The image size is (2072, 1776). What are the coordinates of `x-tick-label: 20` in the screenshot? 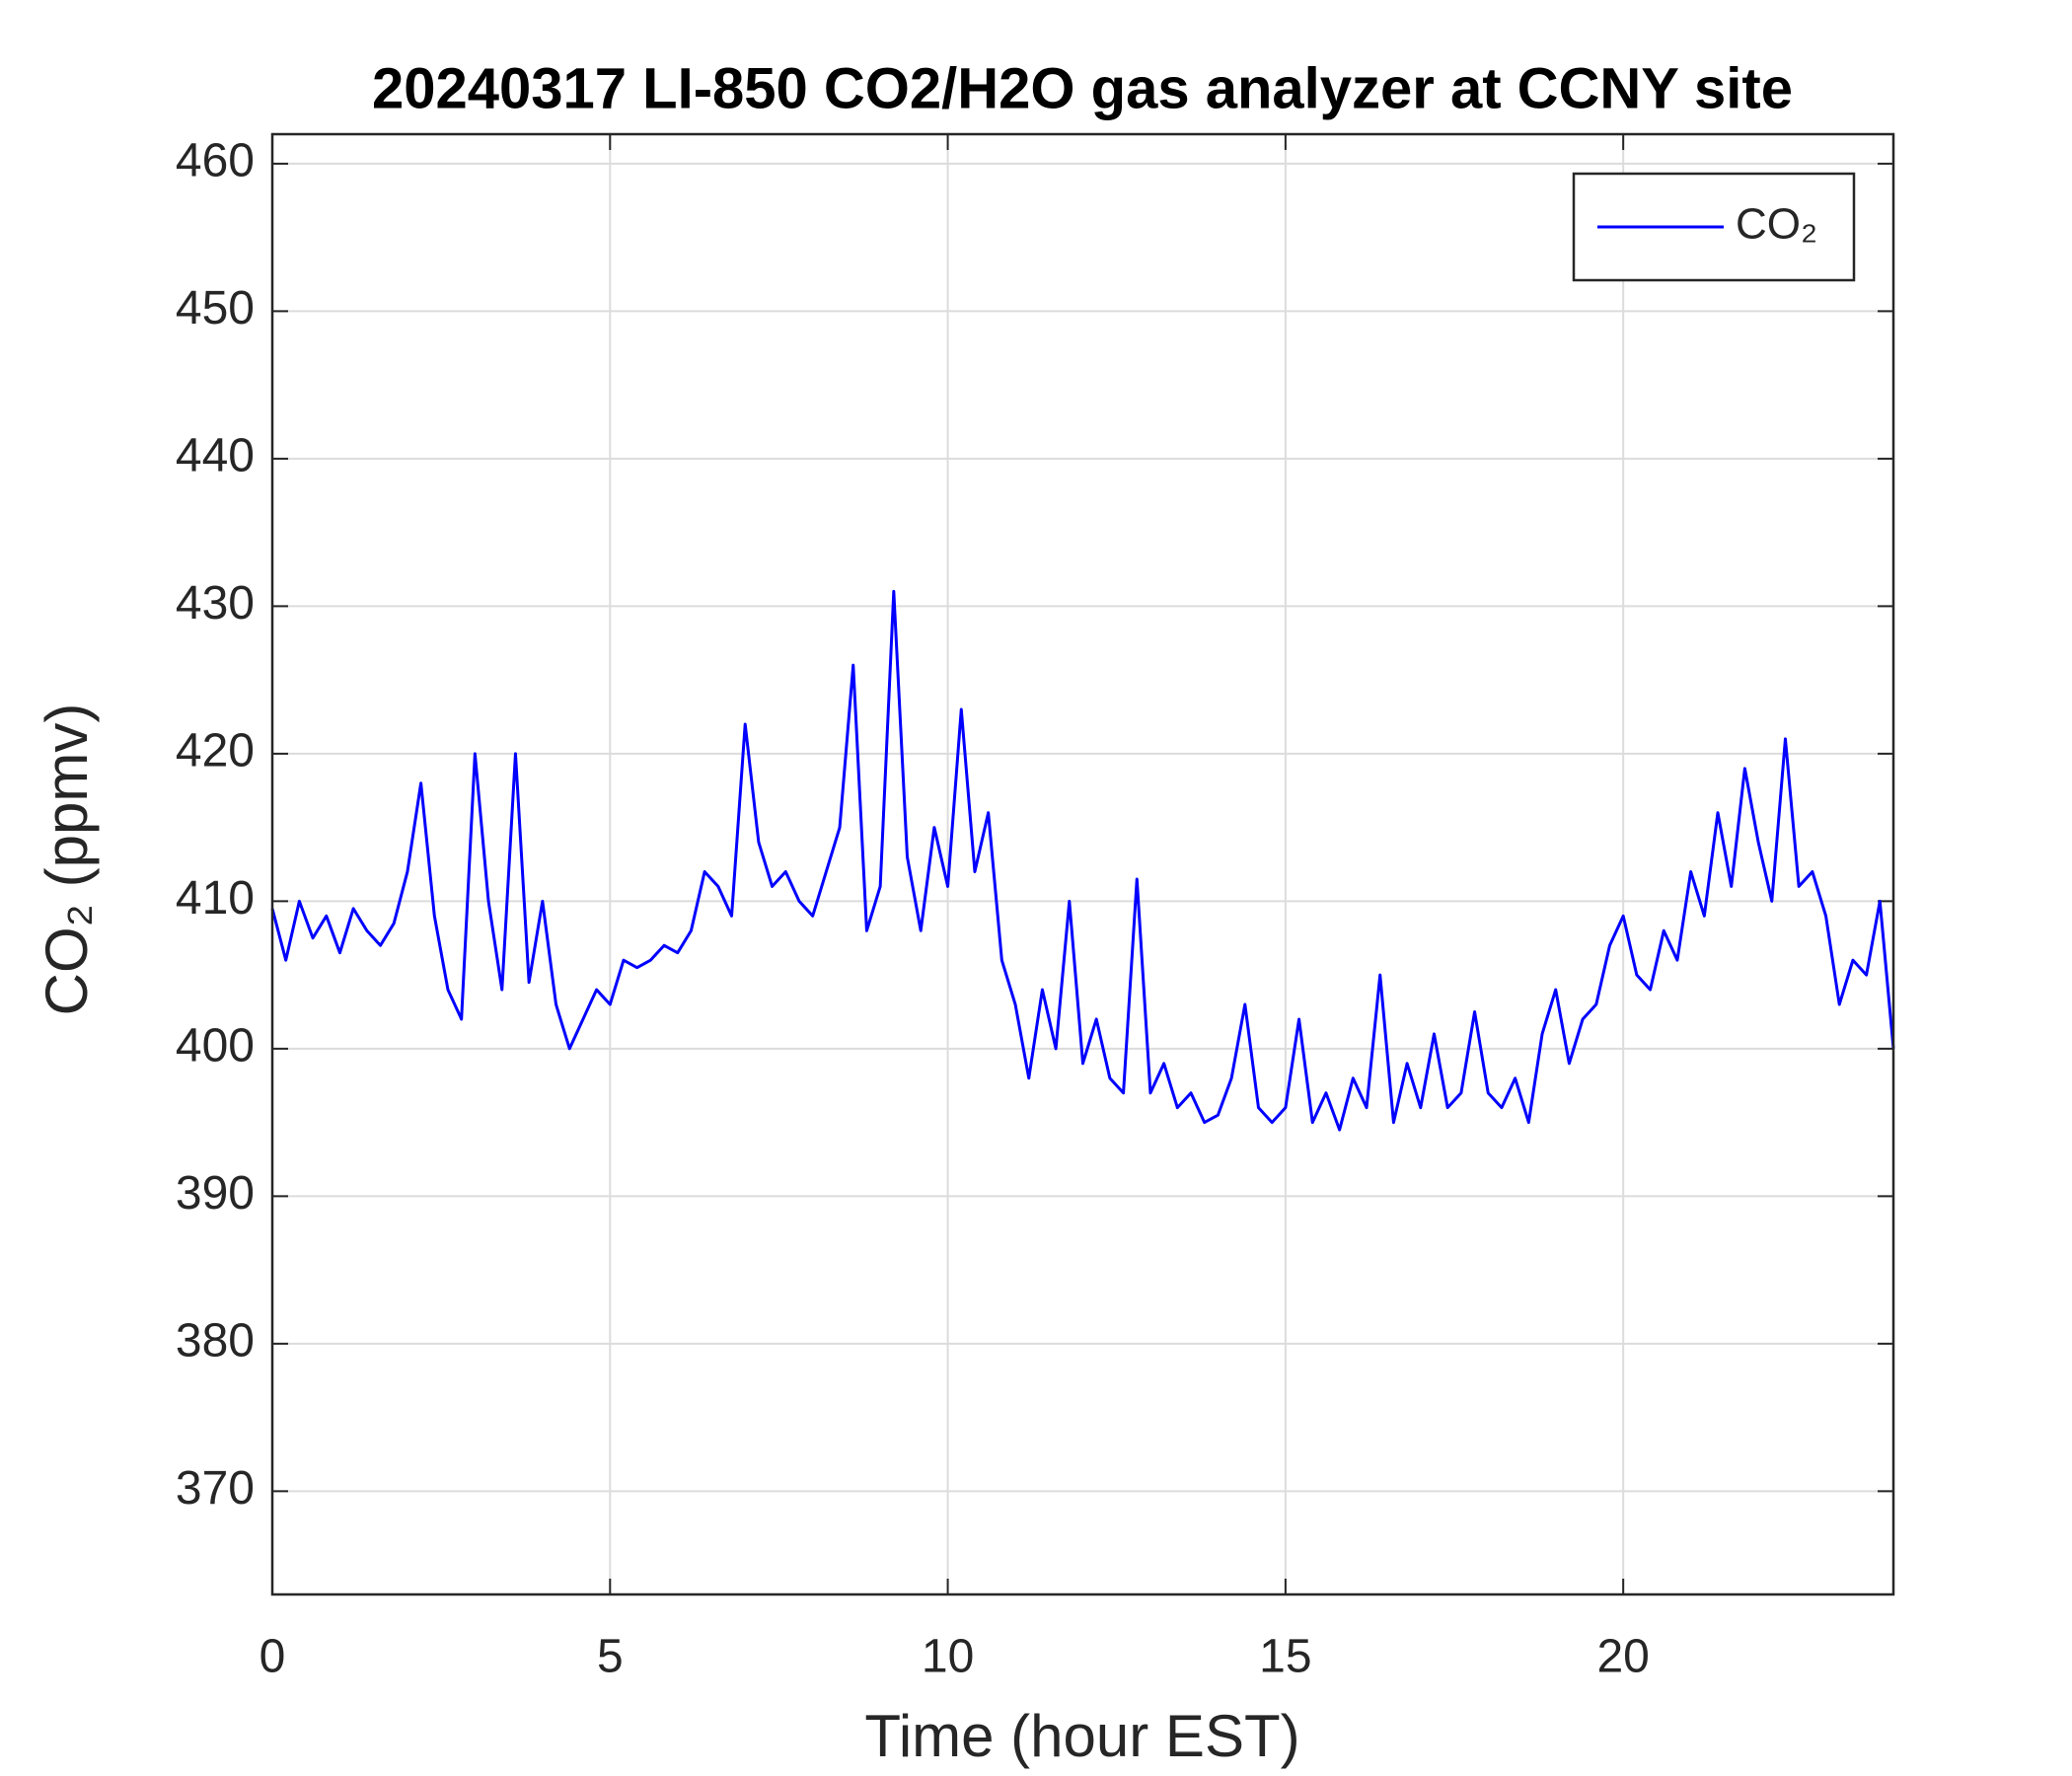 It's located at (1623, 1657).